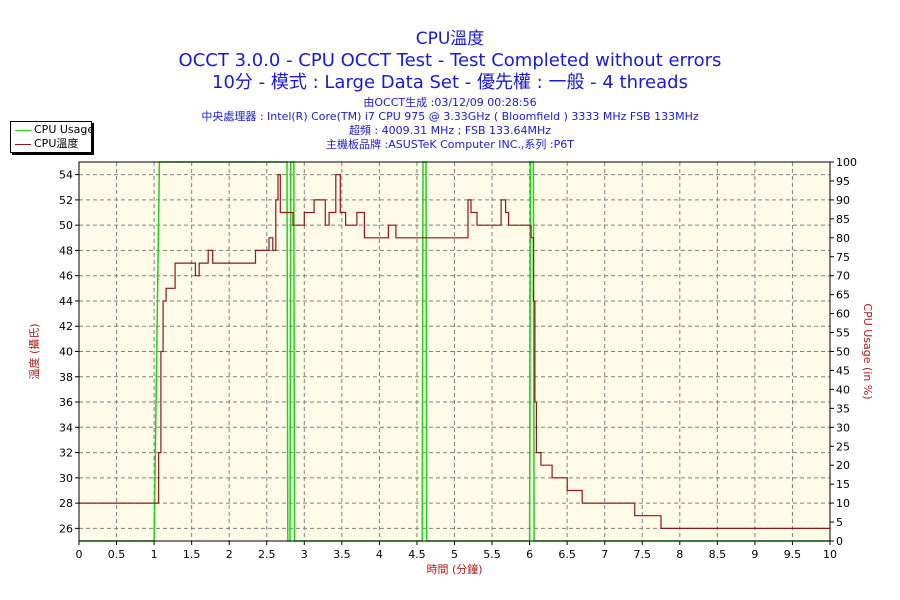  What do you see at coordinates (843, 181) in the screenshot?
I see `y-right-tick-label: 95` at bounding box center [843, 181].